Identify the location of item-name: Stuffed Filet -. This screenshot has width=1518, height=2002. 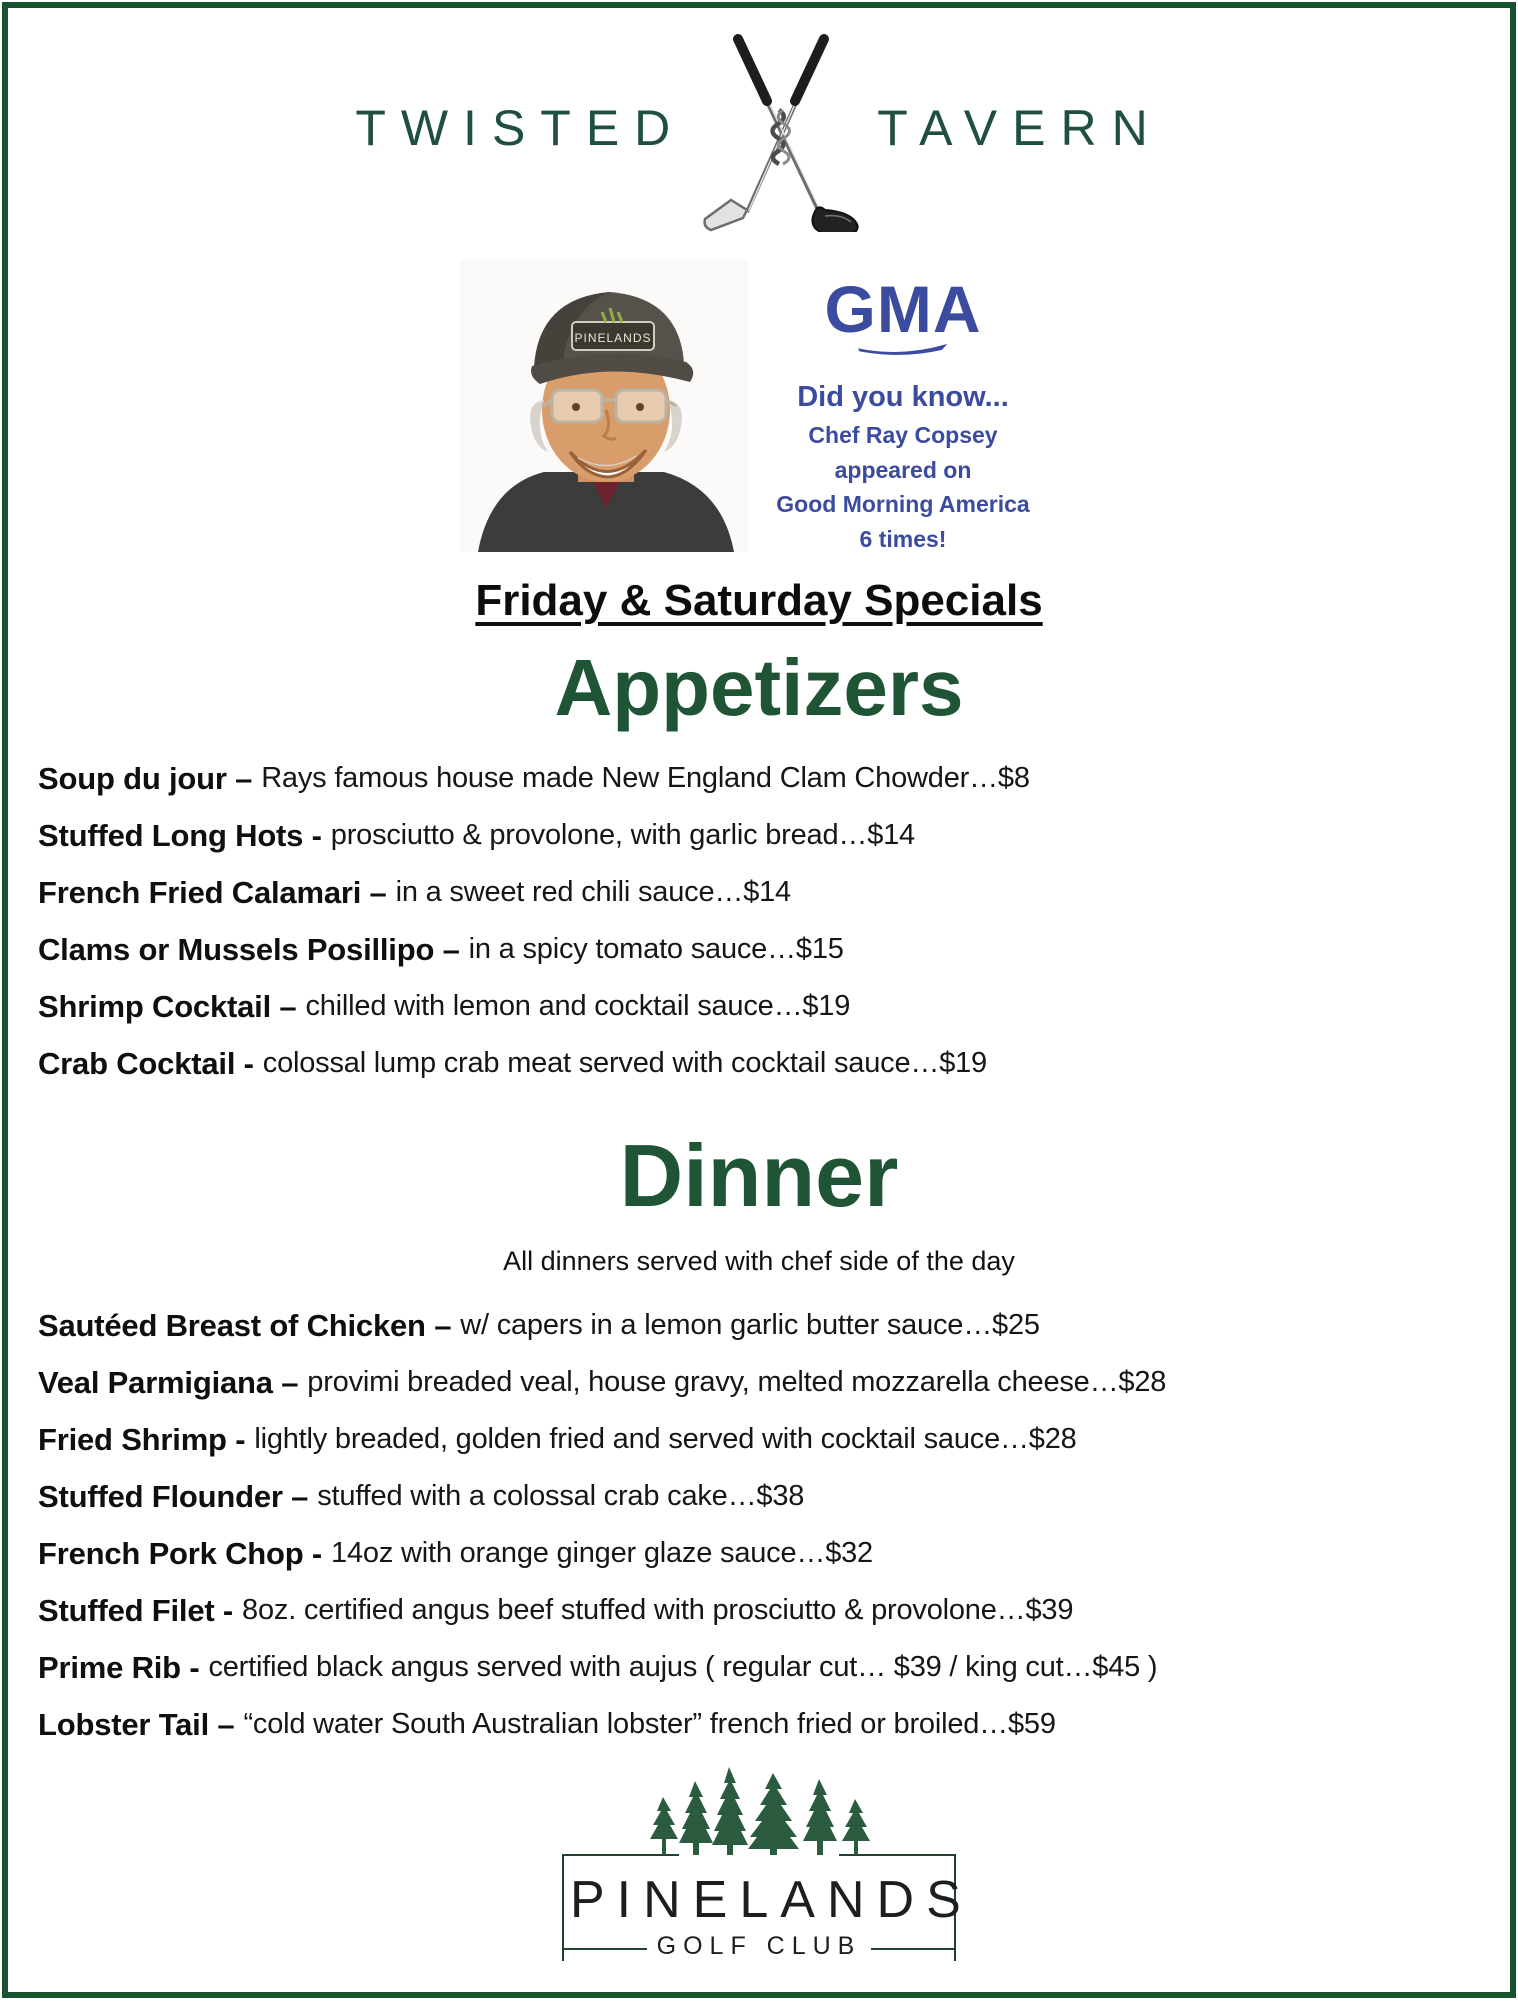
(136, 1610).